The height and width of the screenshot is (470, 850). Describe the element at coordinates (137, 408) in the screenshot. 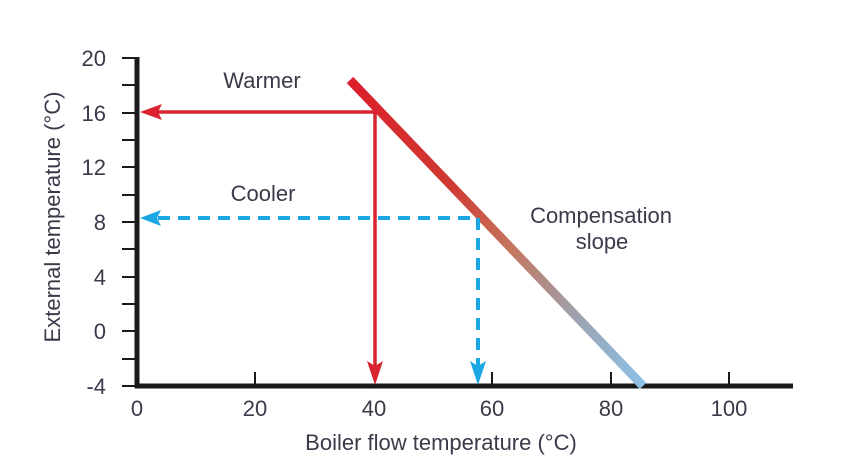

I see `x-tick-0: 0` at that location.